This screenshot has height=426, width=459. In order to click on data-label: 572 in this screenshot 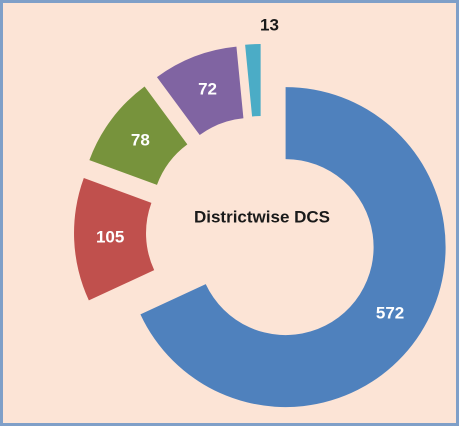, I will do `click(390, 312)`.